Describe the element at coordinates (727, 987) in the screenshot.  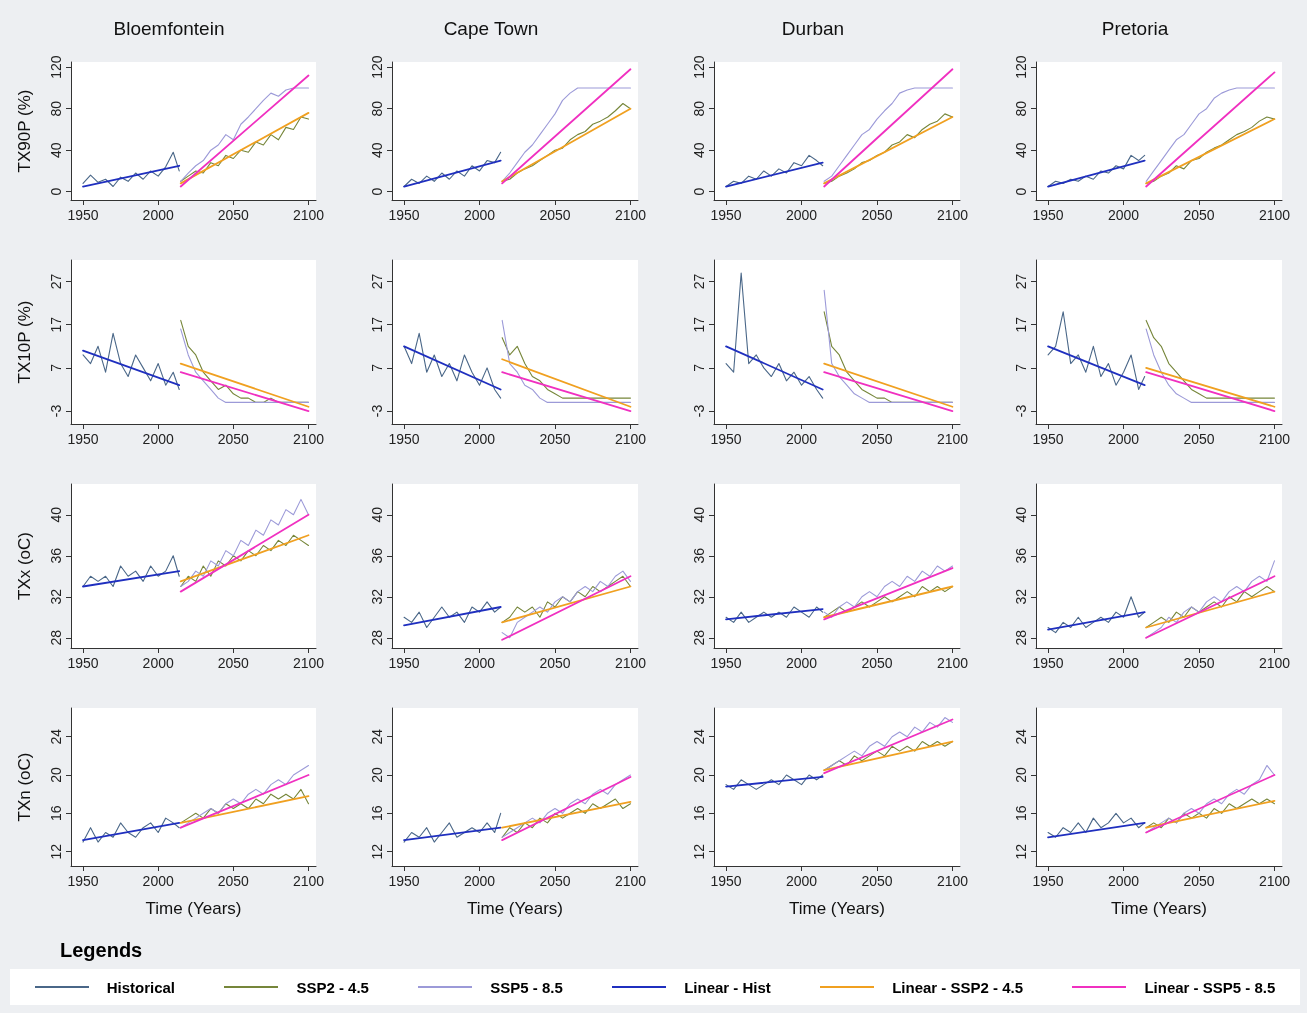
I see `legend-label: Linear - Hist` at that location.